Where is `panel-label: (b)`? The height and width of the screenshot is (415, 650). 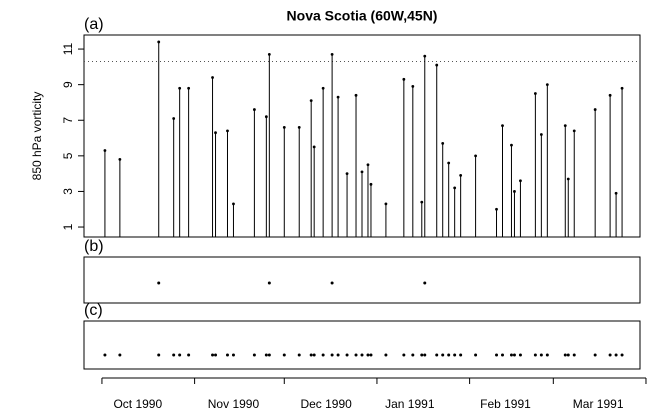
panel-label: (b) is located at coordinates (94, 246).